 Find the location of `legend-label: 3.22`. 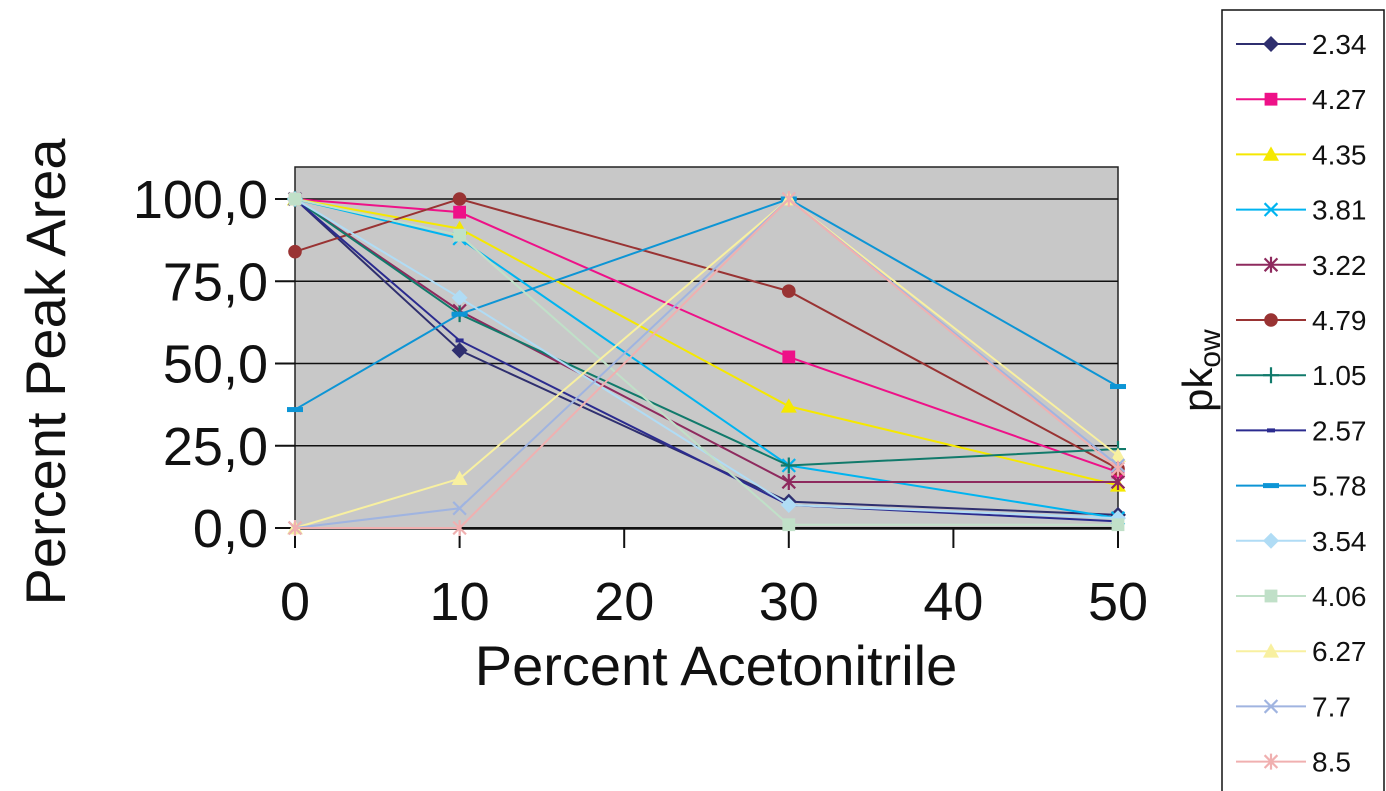

legend-label: 3.22 is located at coordinates (1339, 265).